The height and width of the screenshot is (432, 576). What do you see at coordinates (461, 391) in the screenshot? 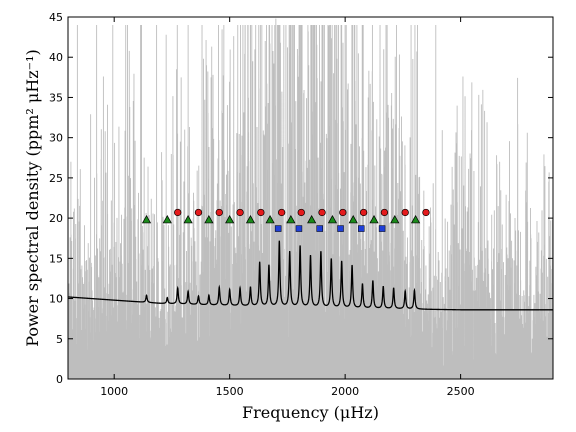
I see `x-tick-label: 2500` at bounding box center [461, 391].